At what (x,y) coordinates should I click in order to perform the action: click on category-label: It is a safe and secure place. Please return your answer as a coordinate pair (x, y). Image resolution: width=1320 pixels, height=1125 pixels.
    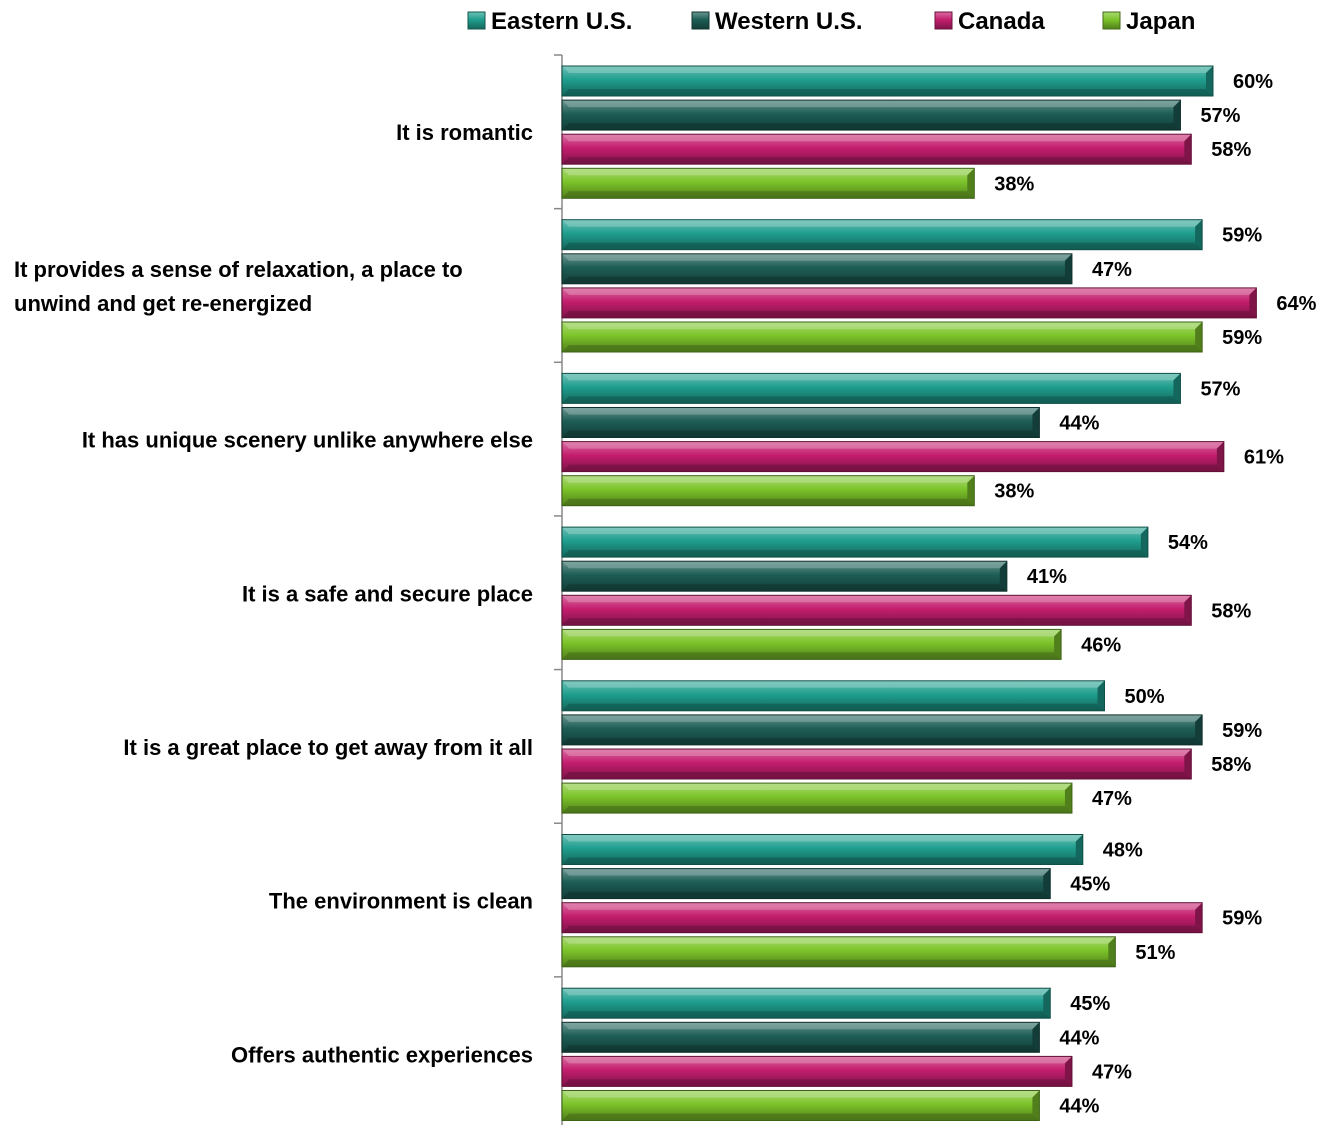
    Looking at the image, I should click on (387, 593).